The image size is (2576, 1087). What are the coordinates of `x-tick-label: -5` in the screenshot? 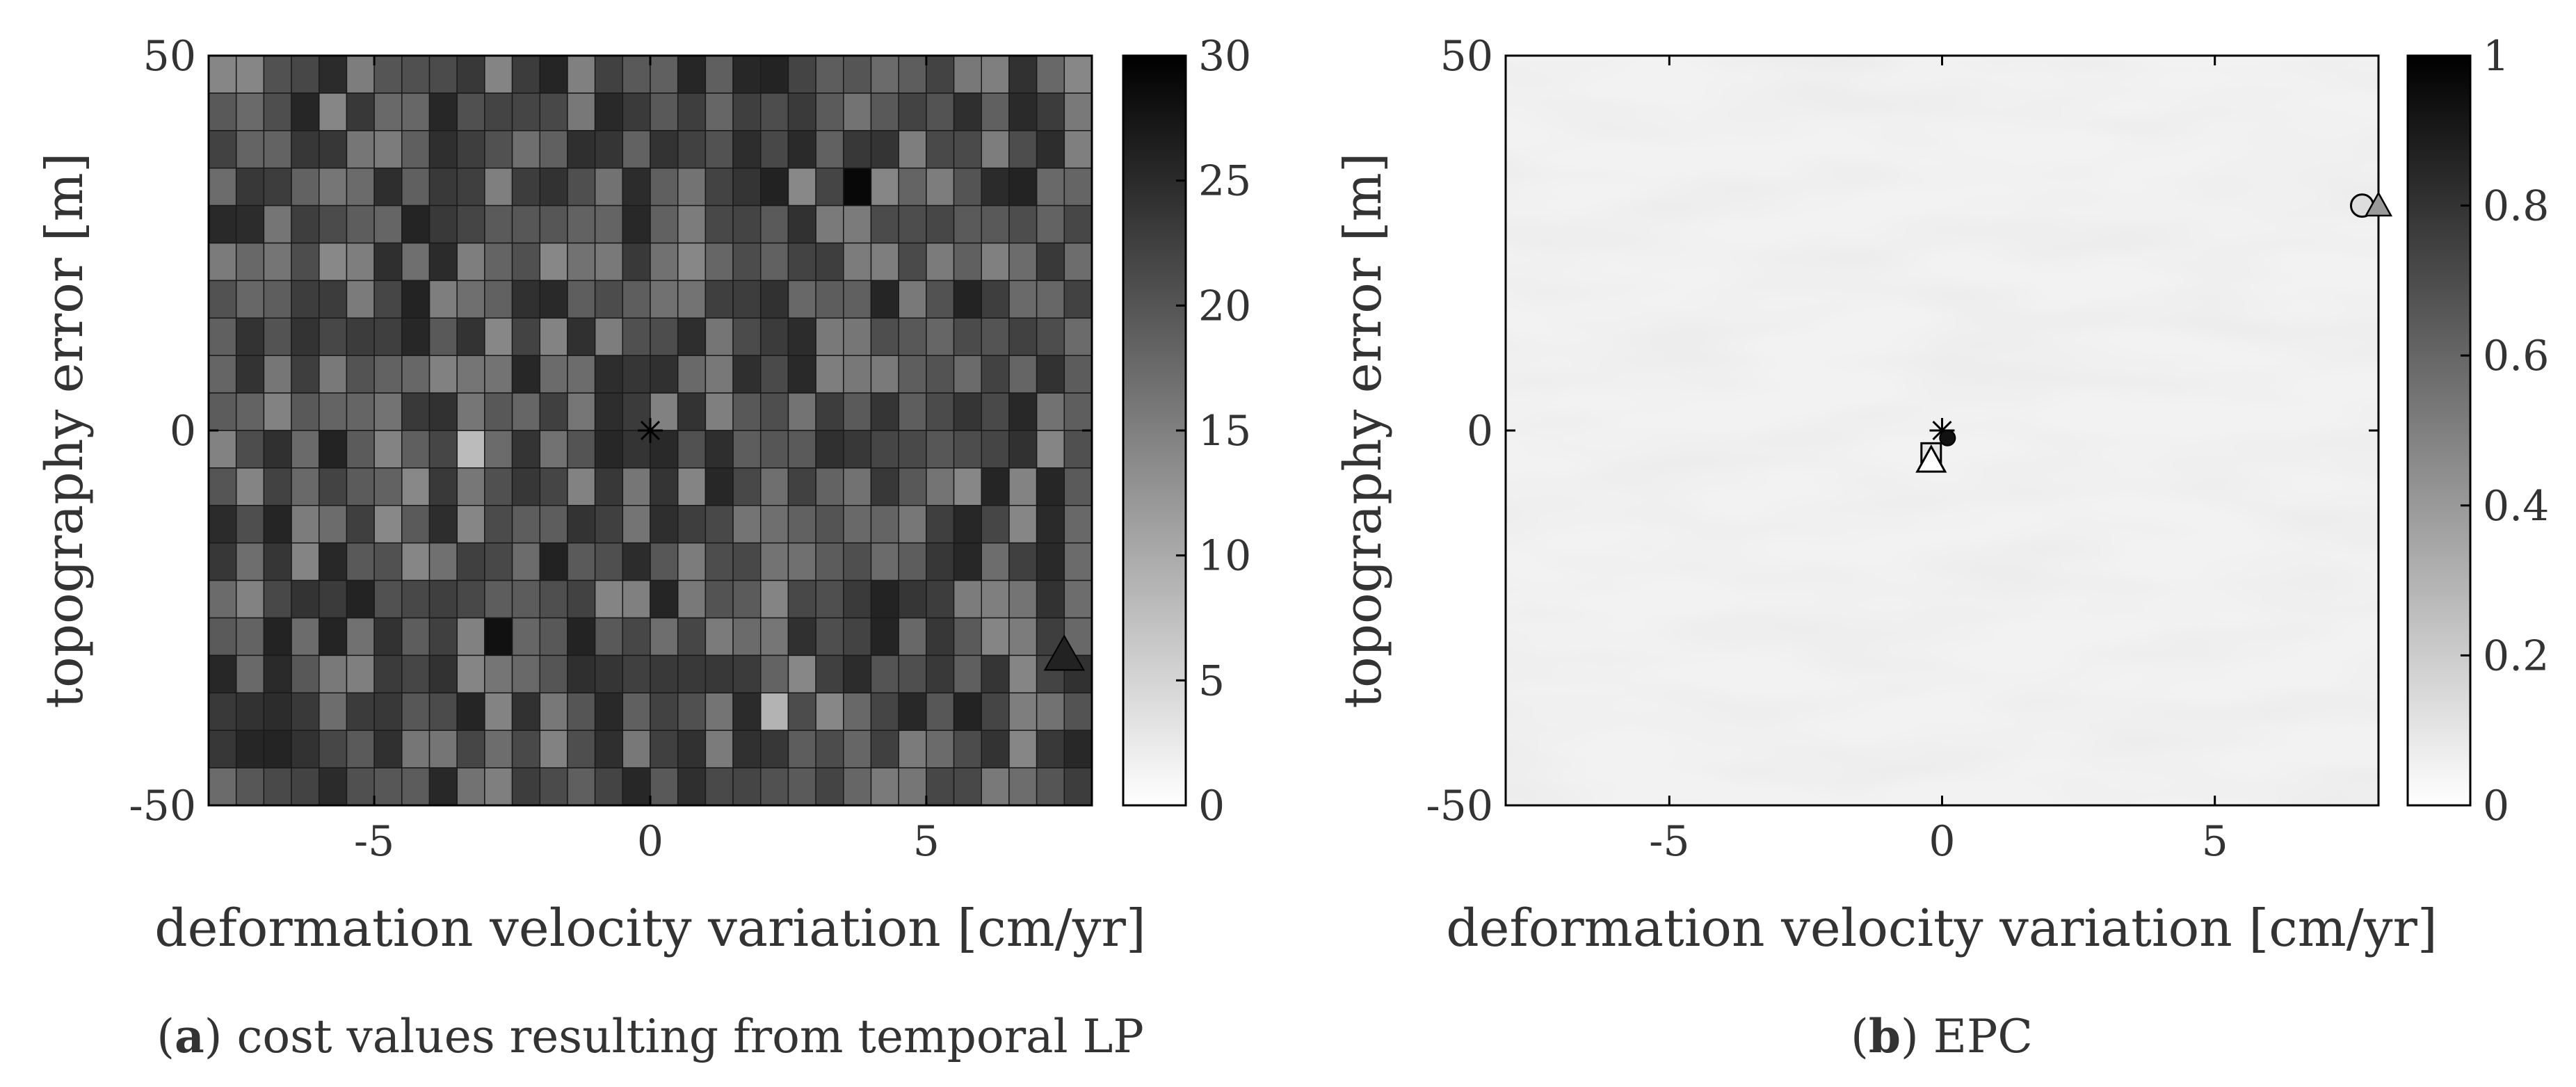 It's located at (1669, 841).